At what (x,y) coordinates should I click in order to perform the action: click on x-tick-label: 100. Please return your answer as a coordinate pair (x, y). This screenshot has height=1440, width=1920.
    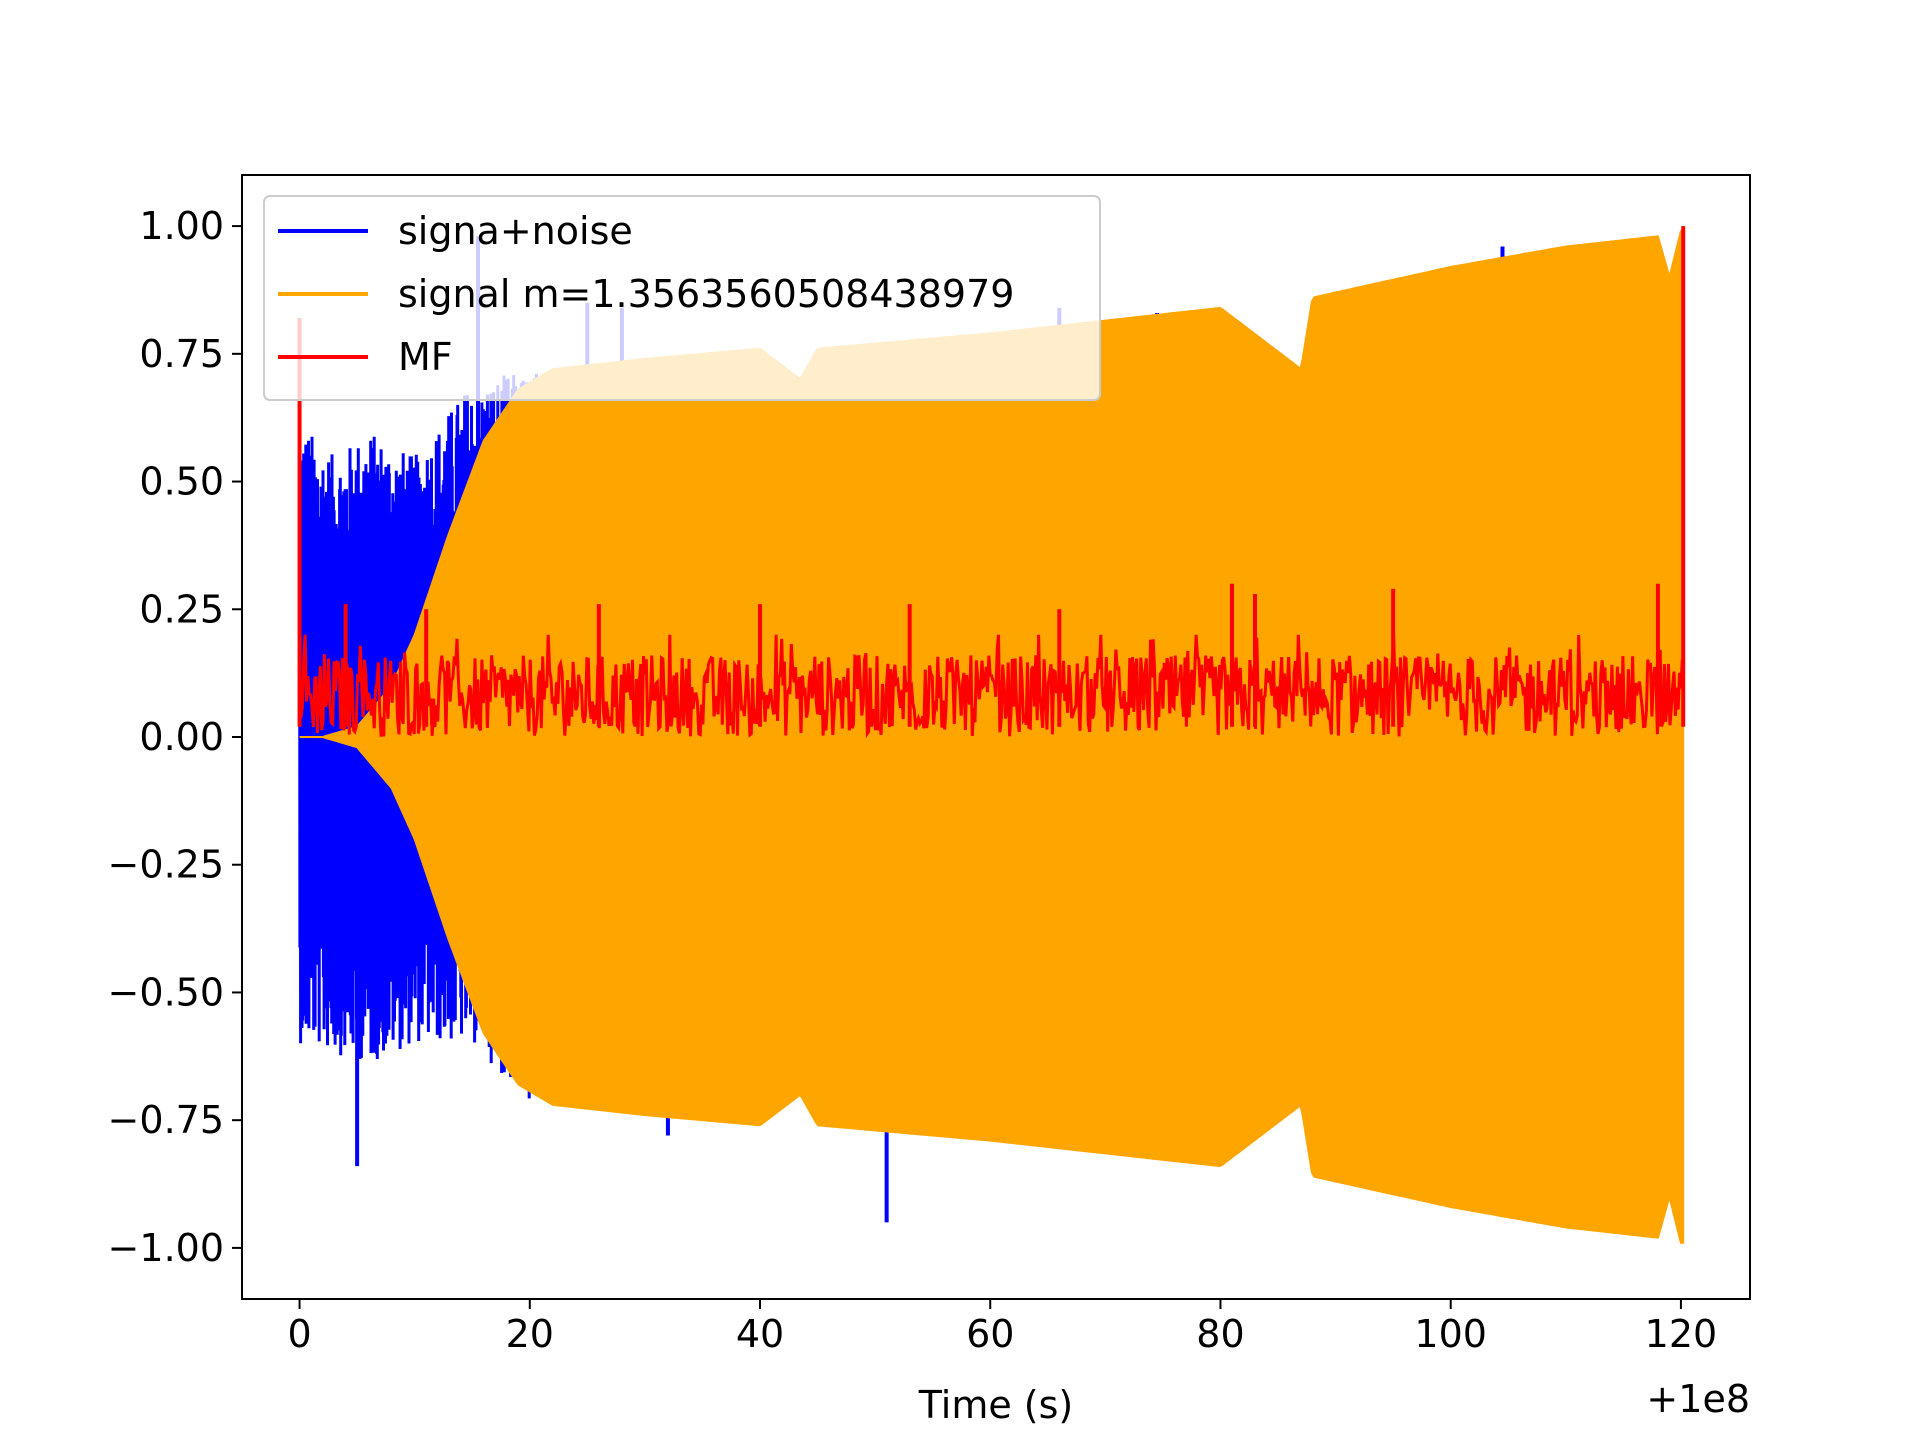
    Looking at the image, I should click on (1450, 1334).